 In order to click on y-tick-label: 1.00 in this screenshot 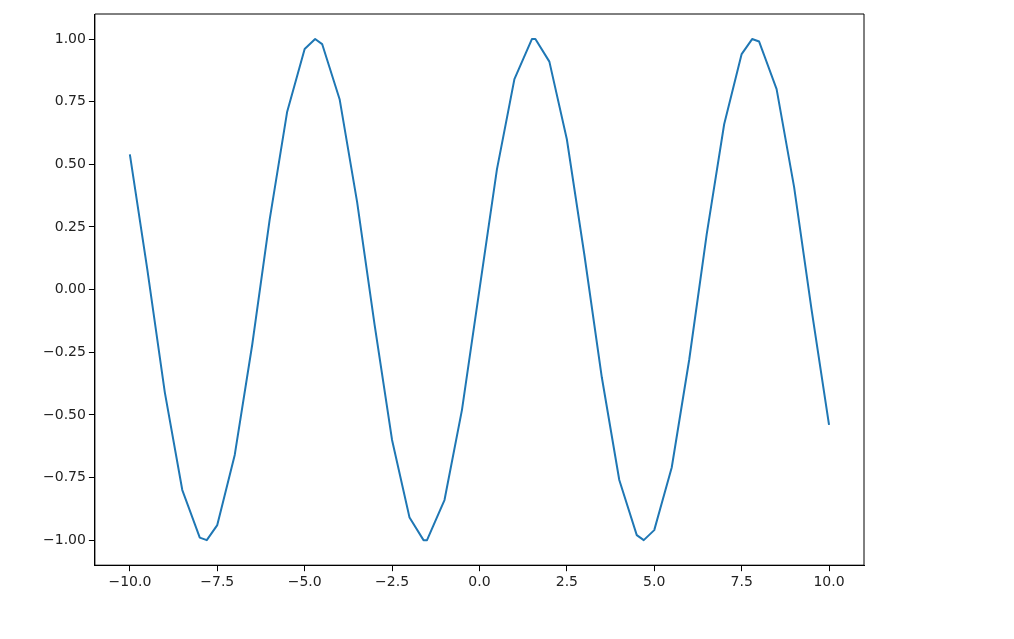, I will do `click(70, 37)`.